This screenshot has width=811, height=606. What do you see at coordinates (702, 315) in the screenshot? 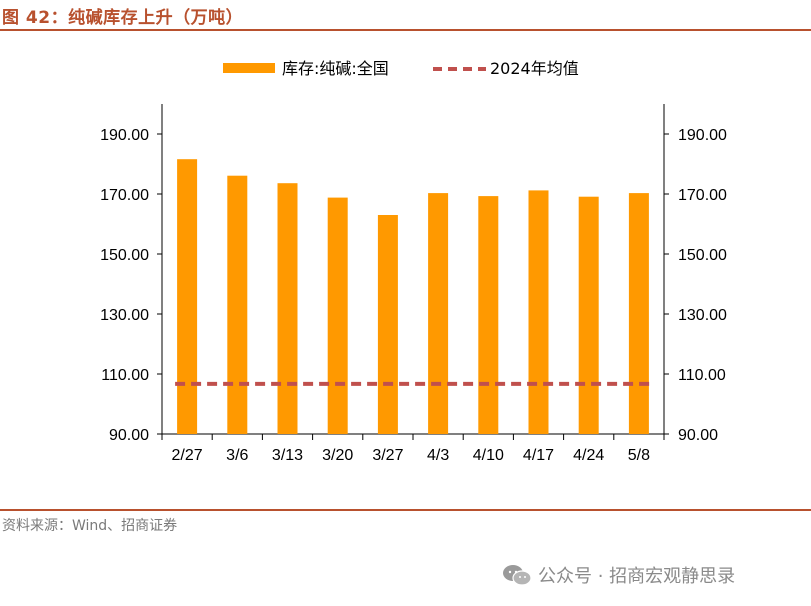
I see `right-y-tick-label: 130.00` at bounding box center [702, 315].